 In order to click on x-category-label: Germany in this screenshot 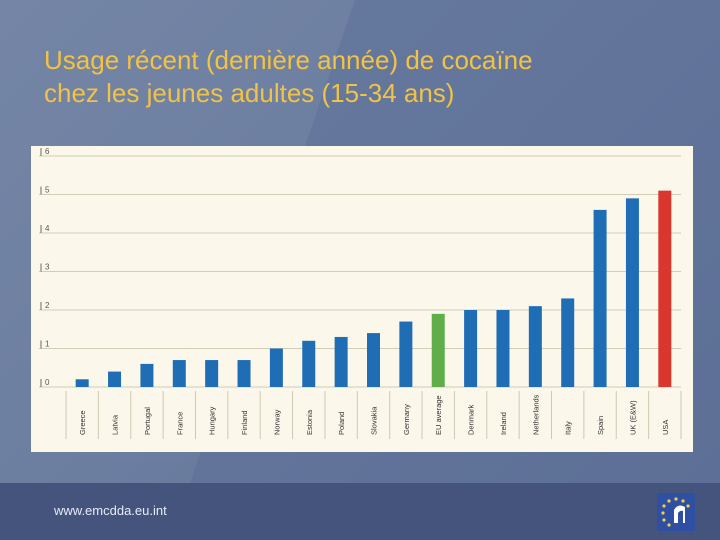, I will do `click(406, 419)`.